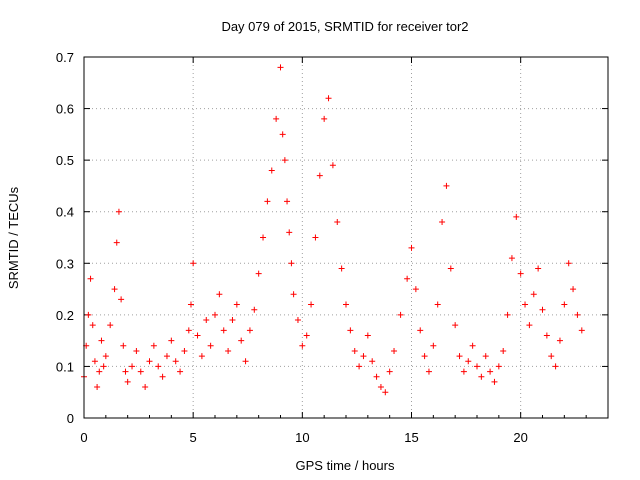 This screenshot has height=480, width=640. What do you see at coordinates (65, 263) in the screenshot?
I see `y-tick-label: 0.3` at bounding box center [65, 263].